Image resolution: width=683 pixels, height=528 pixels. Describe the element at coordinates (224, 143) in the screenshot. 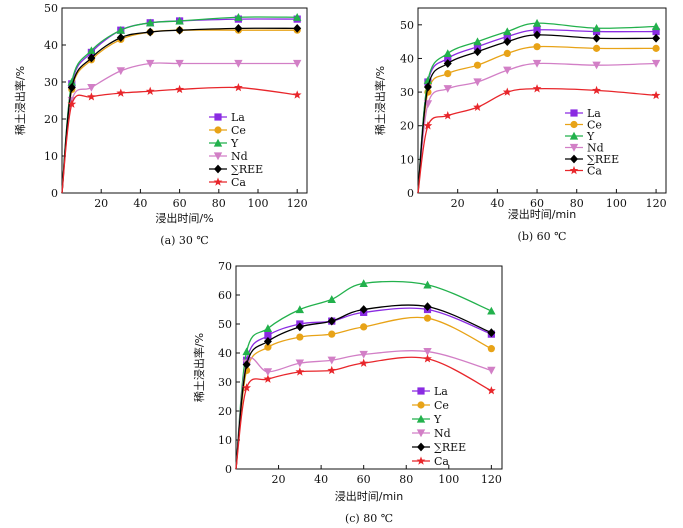

I see `legend-item-y: Y` at that location.